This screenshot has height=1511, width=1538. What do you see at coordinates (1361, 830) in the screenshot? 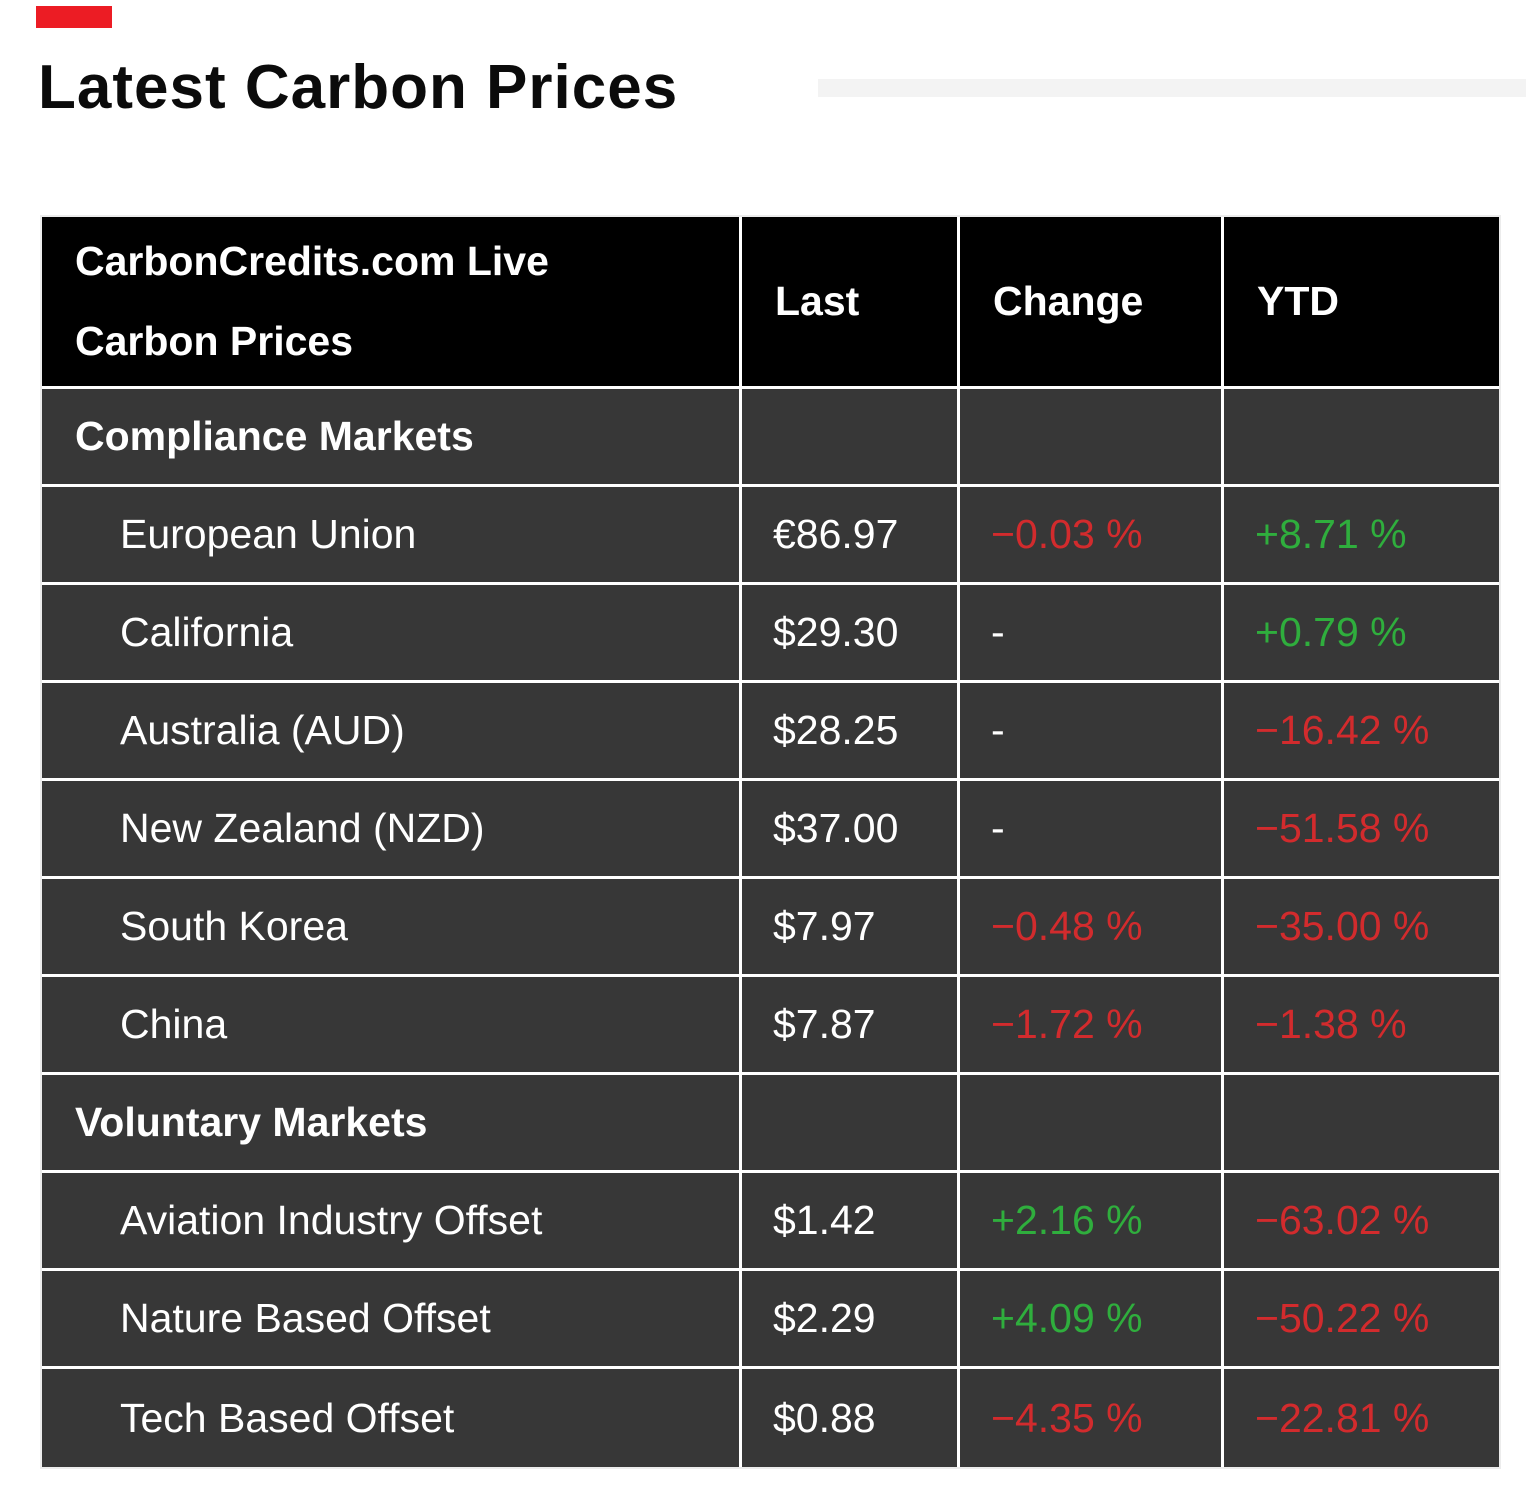
I see `ytd-value: −51.58 %` at bounding box center [1361, 830].